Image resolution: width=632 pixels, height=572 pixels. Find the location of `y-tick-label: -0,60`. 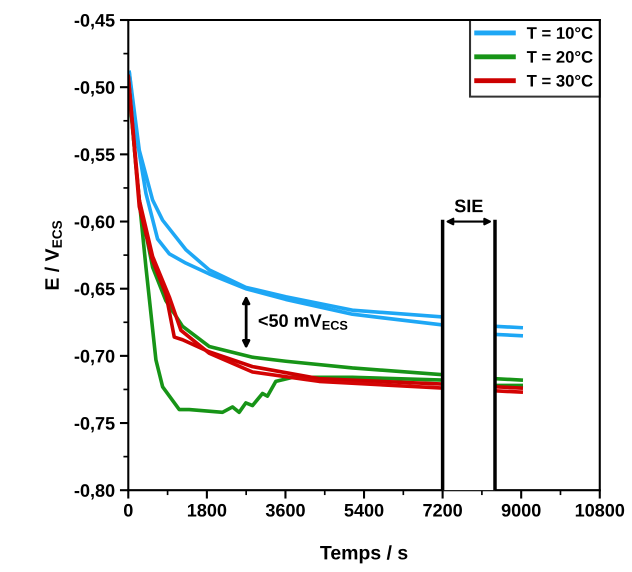

y-tick-label: -0,60 is located at coordinates (94, 223).